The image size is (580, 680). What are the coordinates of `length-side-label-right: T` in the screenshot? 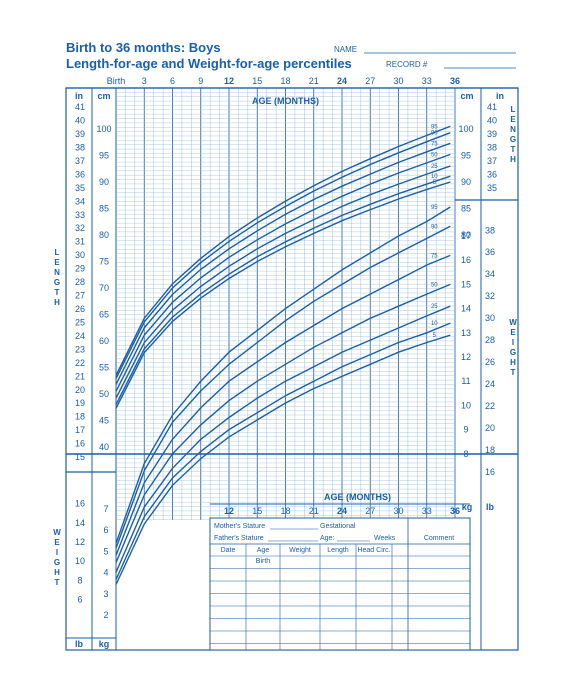 It's located at (513, 149).